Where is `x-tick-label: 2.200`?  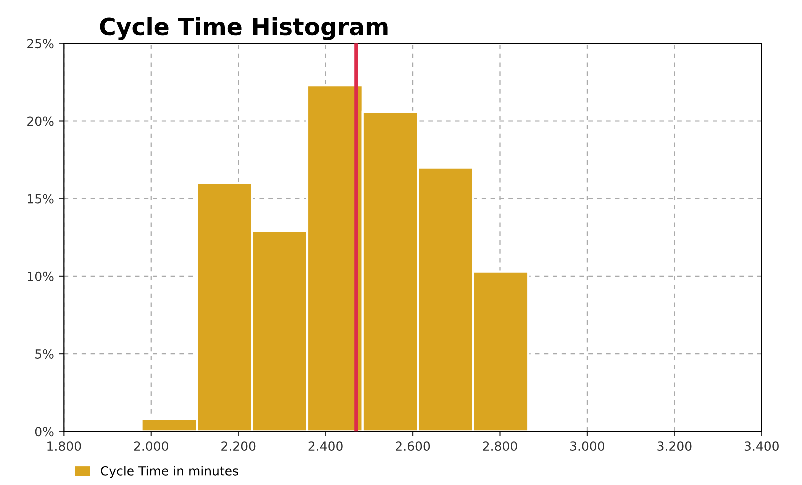 x-tick-label: 2.200 is located at coordinates (239, 447).